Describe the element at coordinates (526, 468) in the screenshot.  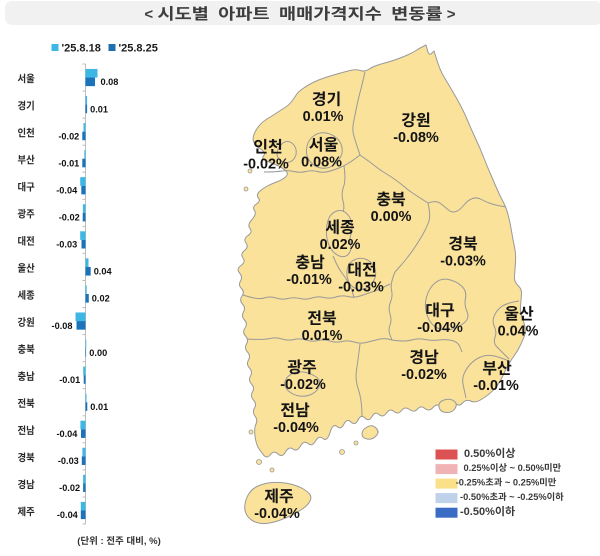
I see `svg-text: ~ 0.50%` at that location.